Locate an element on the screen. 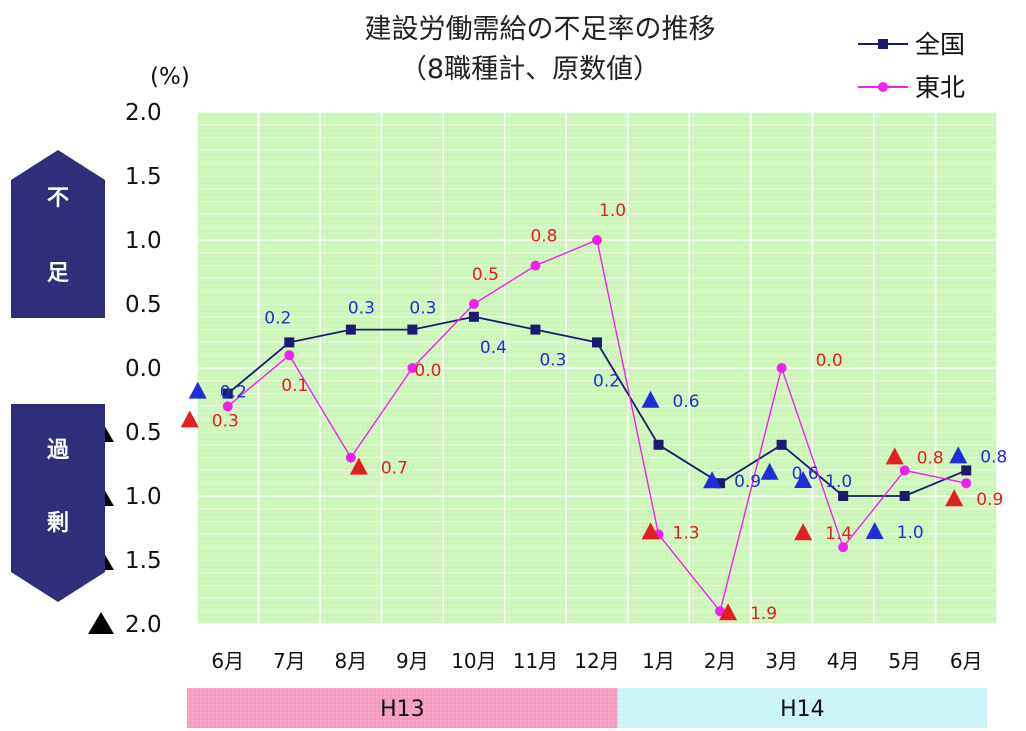 This screenshot has width=1026, height=731. national-data-label: 0.9 is located at coordinates (747, 482).